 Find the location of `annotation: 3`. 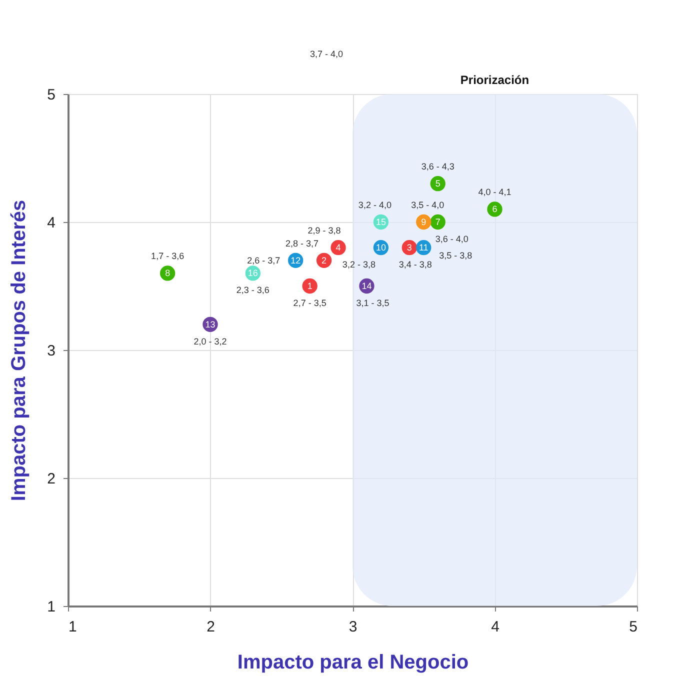

annotation: 3 is located at coordinates (409, 247).